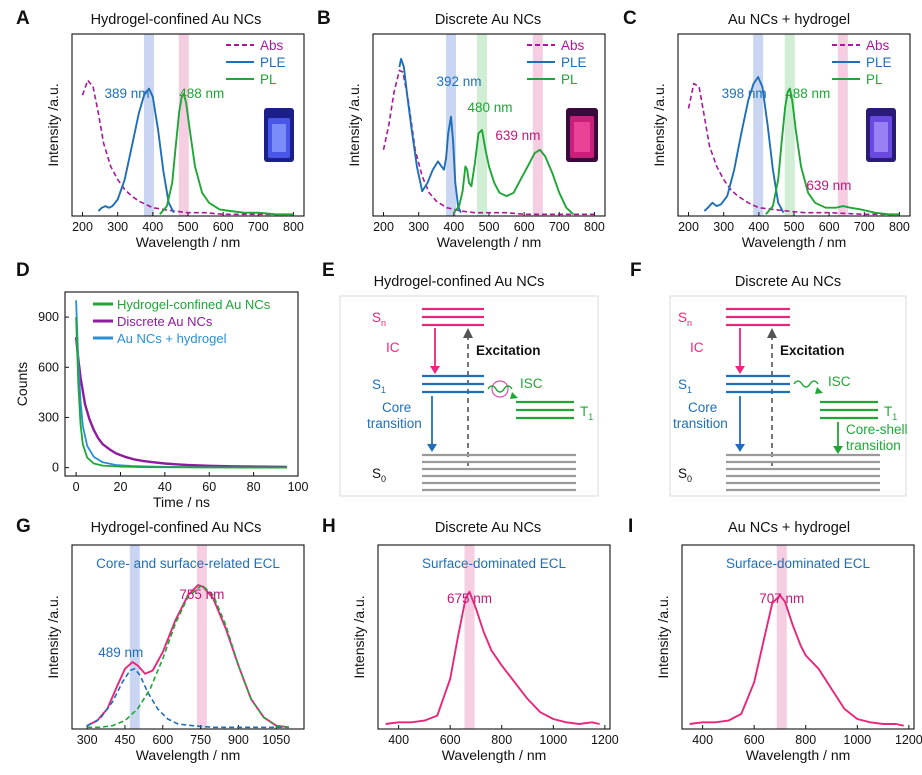 Image resolution: width=922 pixels, height=775 pixels. What do you see at coordinates (758, 384) in the screenshot?
I see `s1-levels` at bounding box center [758, 384].